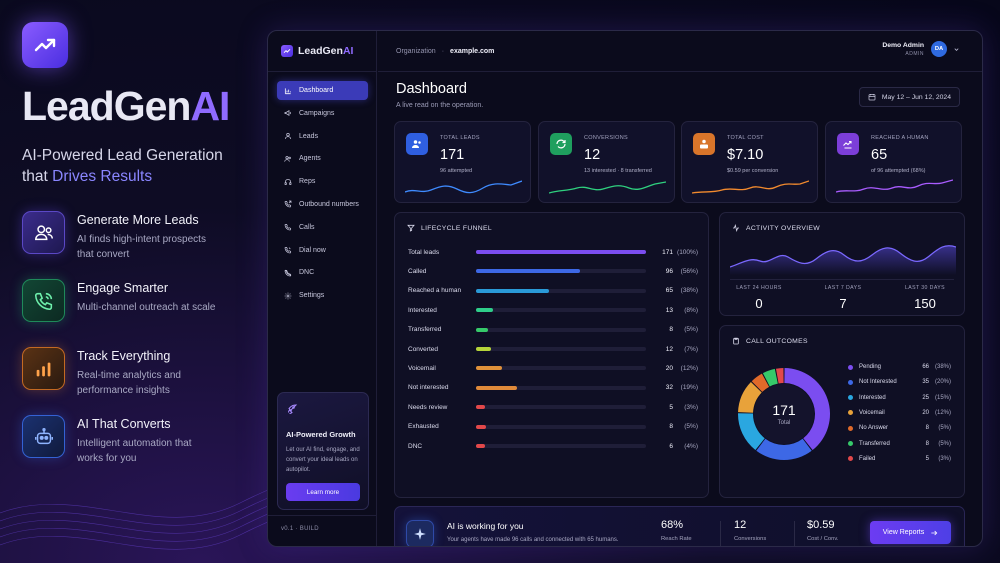 This screenshot has height=563, width=1000. Describe the element at coordinates (927, 458) in the screenshot. I see `legend-count: 5` at that location.